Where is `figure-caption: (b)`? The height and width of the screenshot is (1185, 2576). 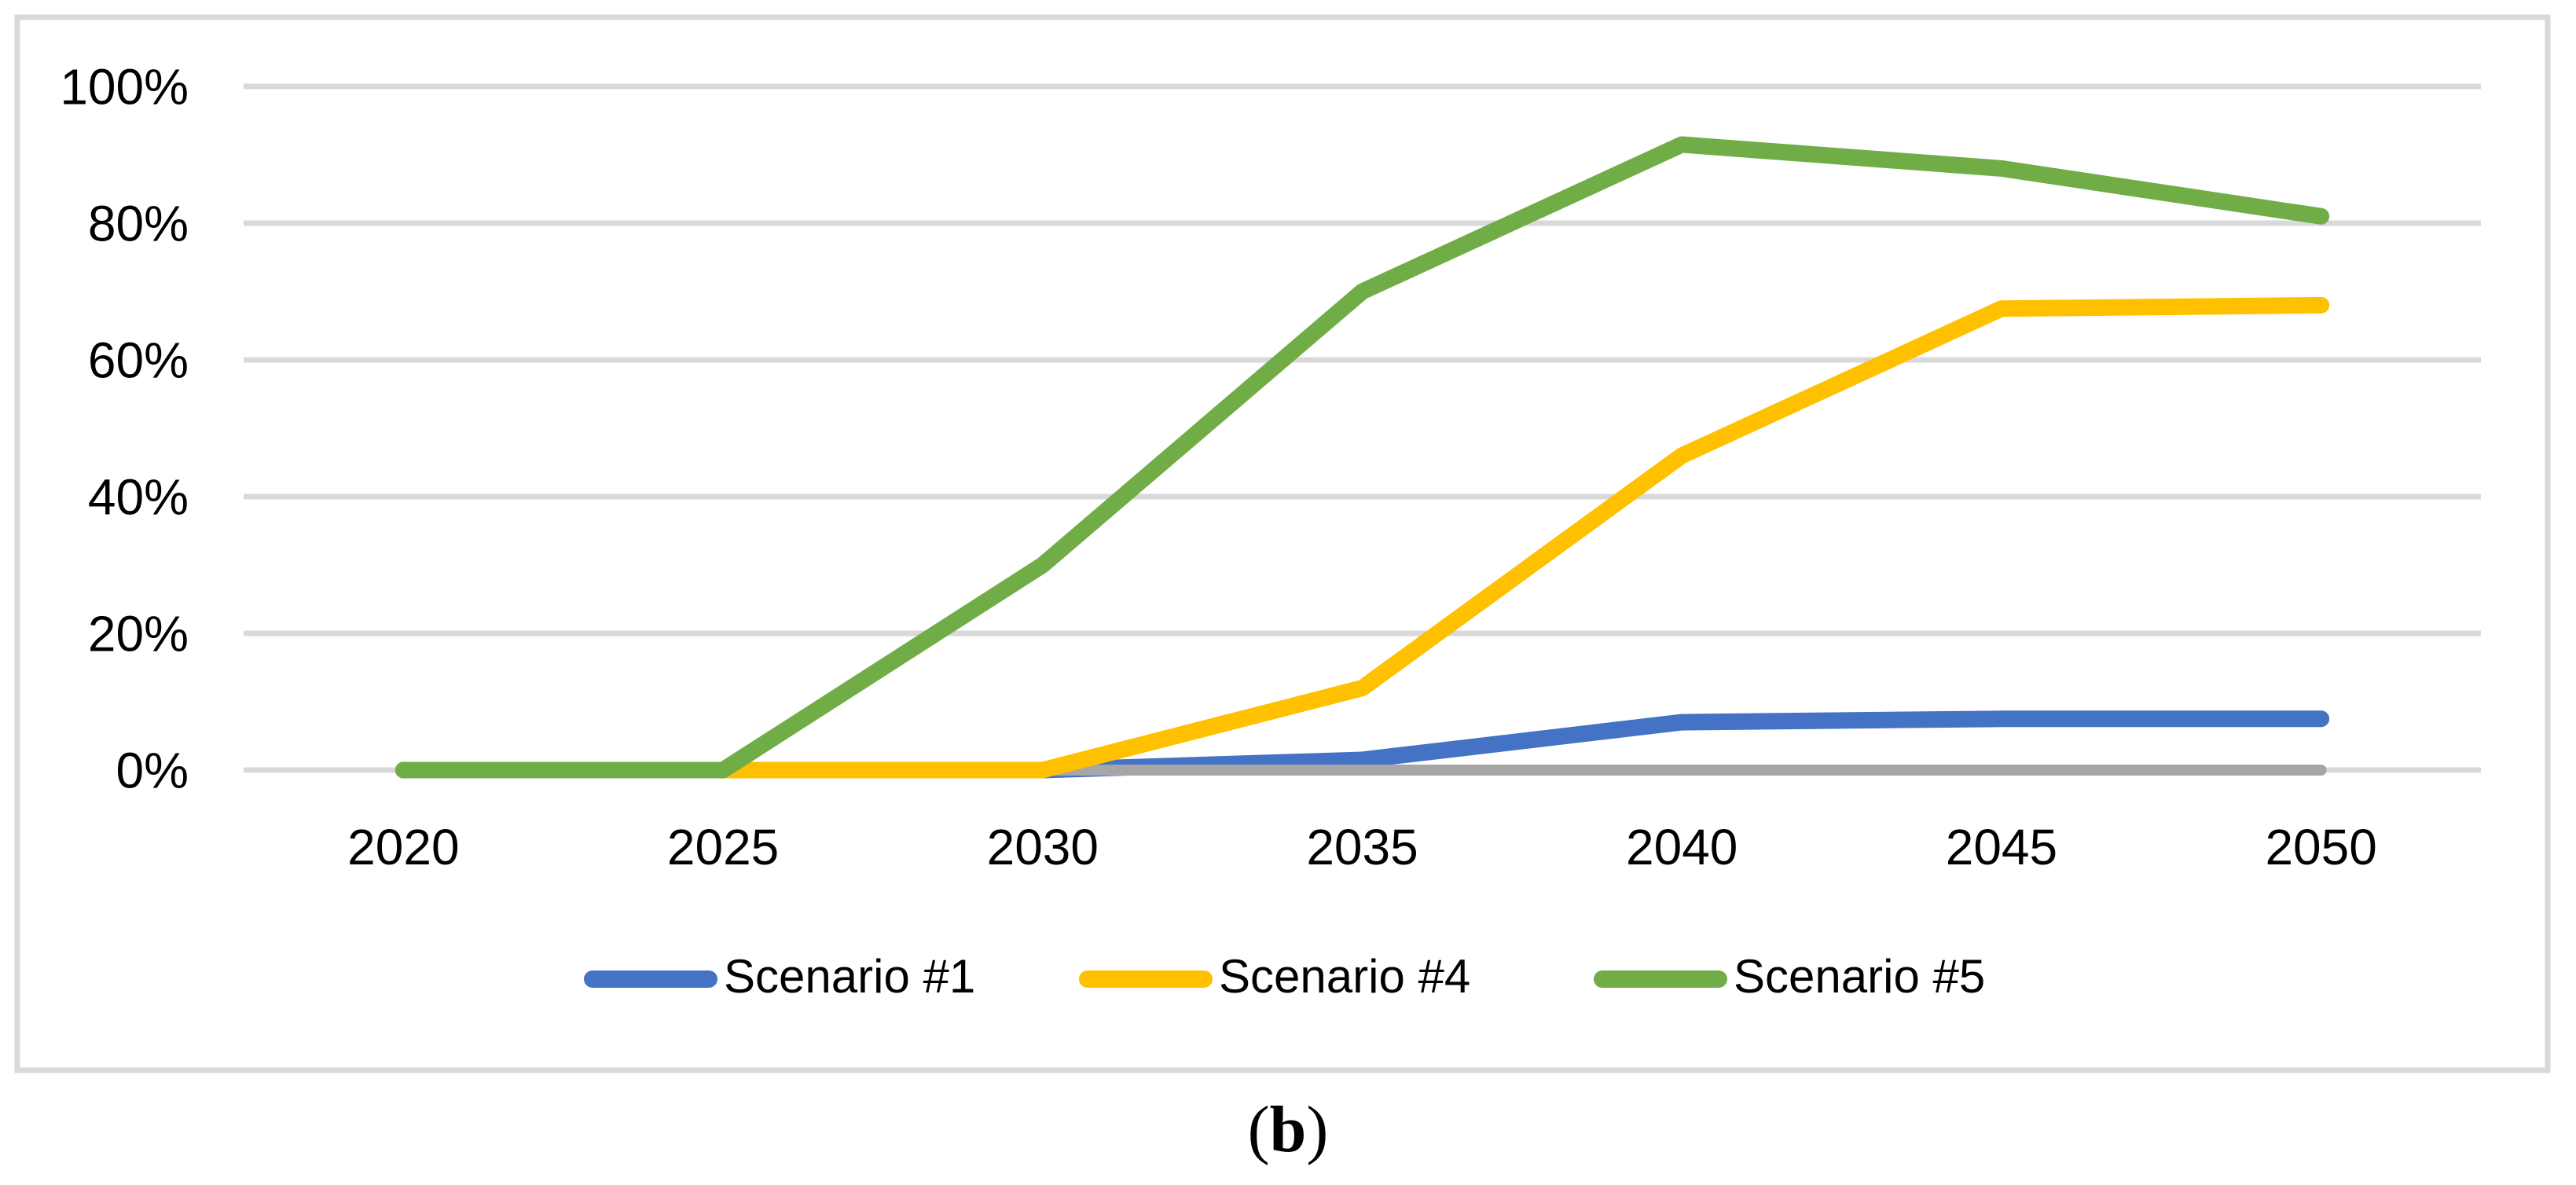 figure-caption: (b) is located at coordinates (1288, 1130).